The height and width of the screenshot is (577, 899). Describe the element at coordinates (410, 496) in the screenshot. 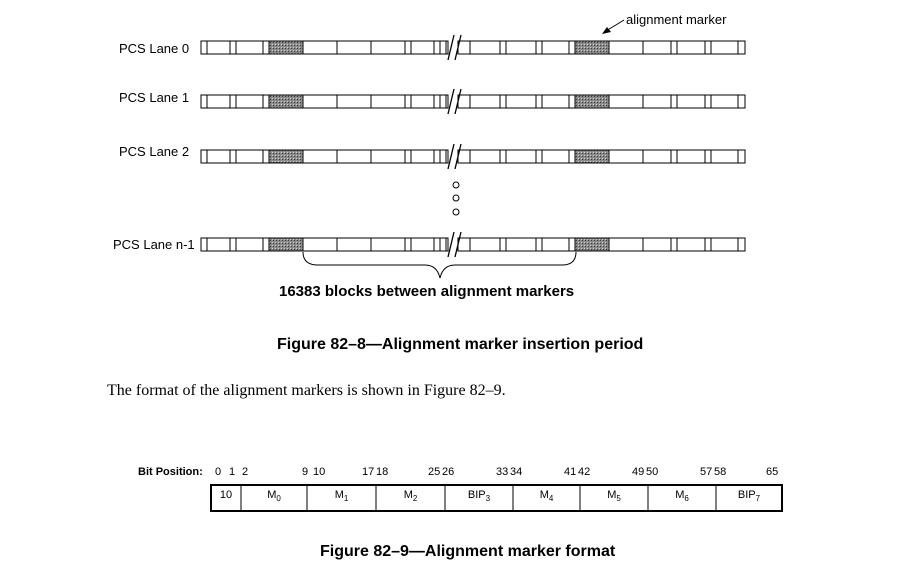

I see `field-m2: M2` at that location.